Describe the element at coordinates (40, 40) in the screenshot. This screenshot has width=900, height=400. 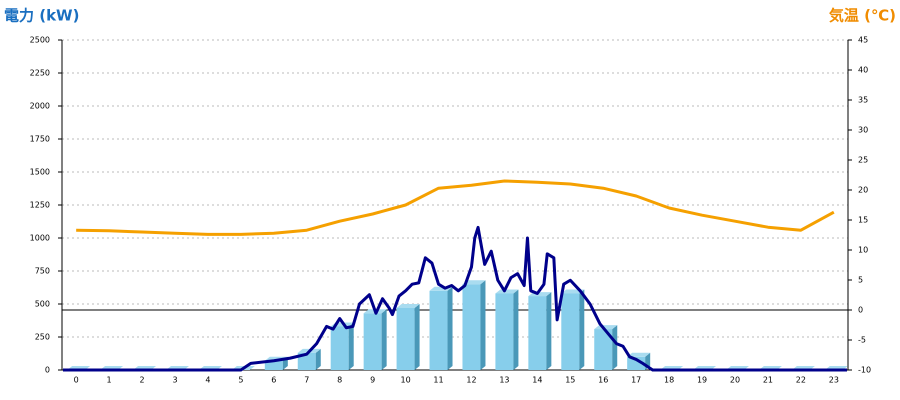
I see `y-tick-label: 2500` at that location.